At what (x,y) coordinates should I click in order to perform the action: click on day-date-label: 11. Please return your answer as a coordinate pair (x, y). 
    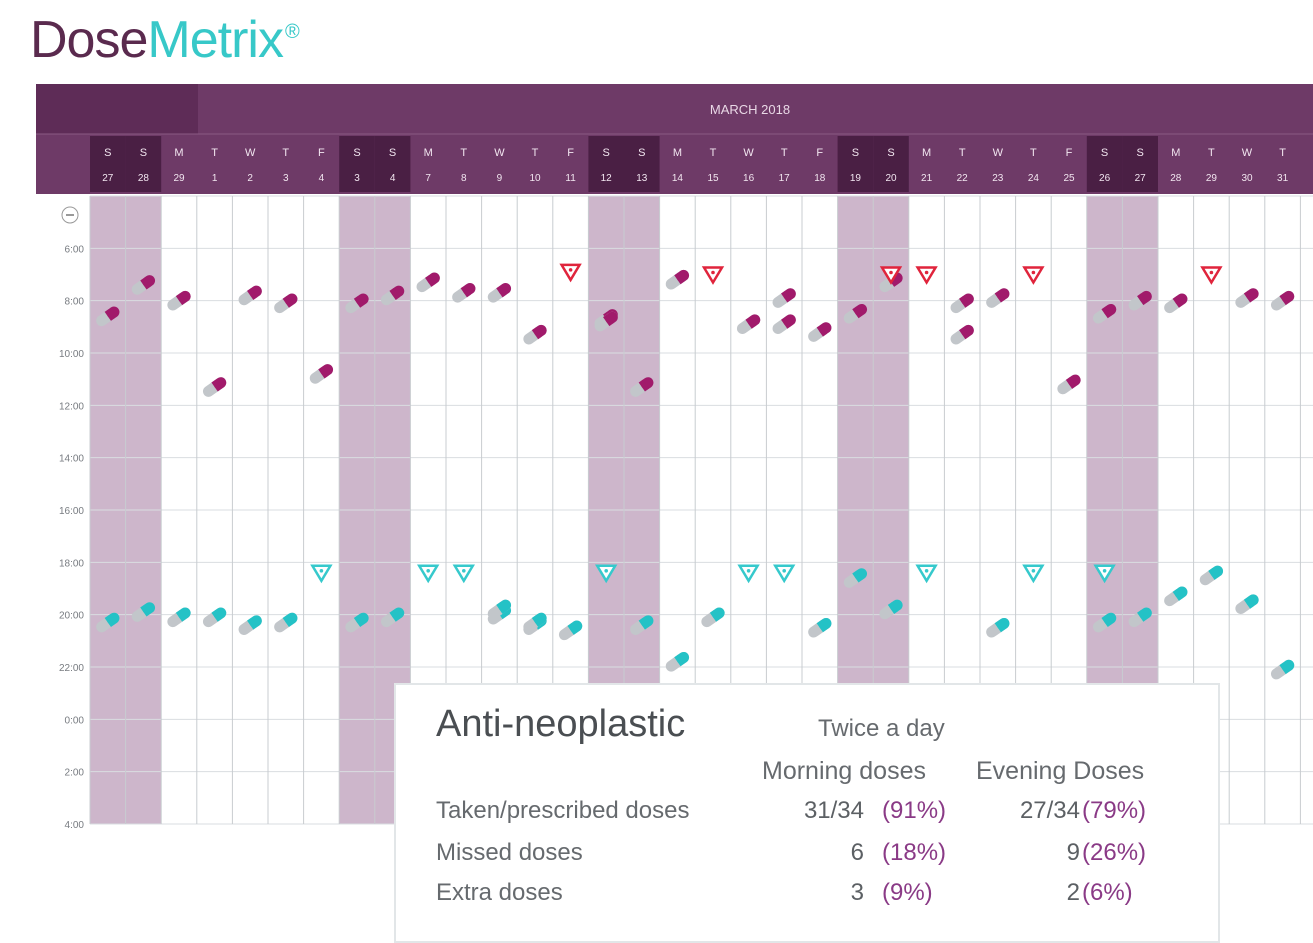
    Looking at the image, I should click on (570, 178).